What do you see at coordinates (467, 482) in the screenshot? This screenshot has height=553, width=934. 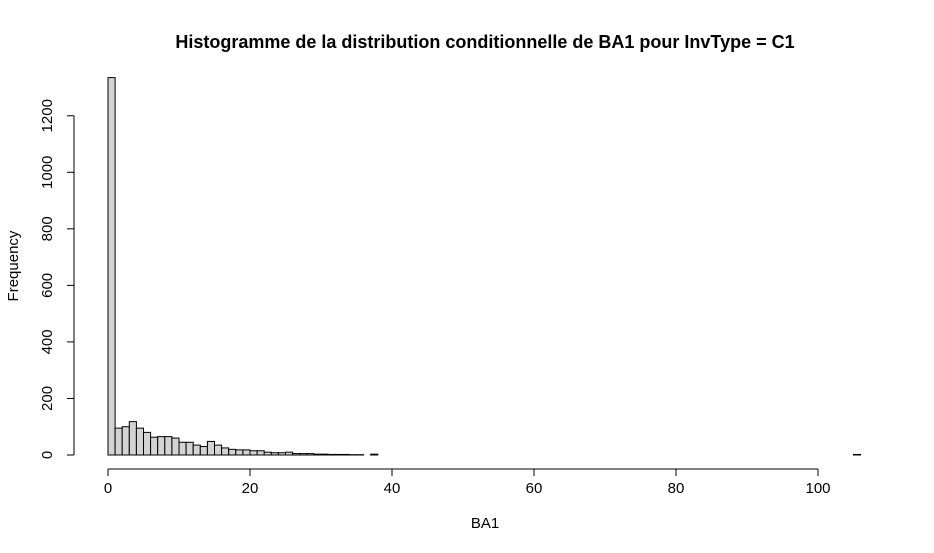 I see `x-axis: 0 20 40 60 80 100` at bounding box center [467, 482].